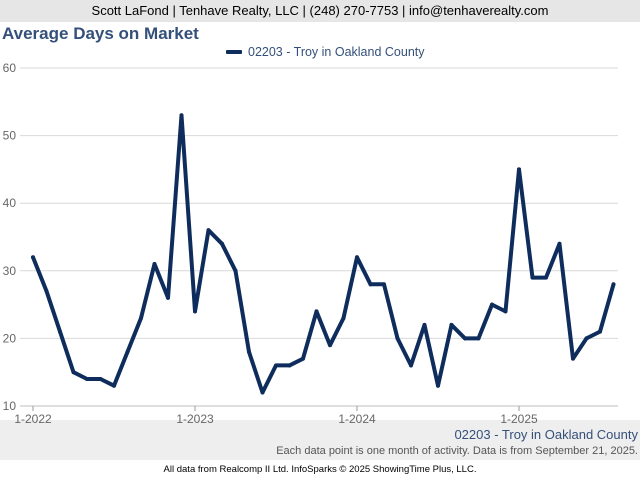 The height and width of the screenshot is (480, 640). Describe the element at coordinates (10, 68) in the screenshot. I see `y-tick-label: 60` at that location.